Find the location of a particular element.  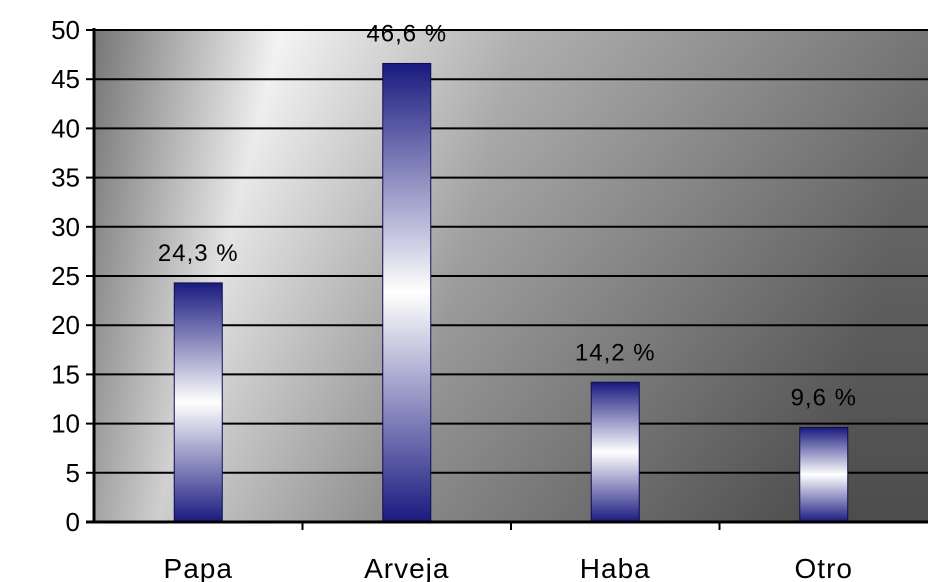

y-tick-label: 45 is located at coordinates (65, 79).